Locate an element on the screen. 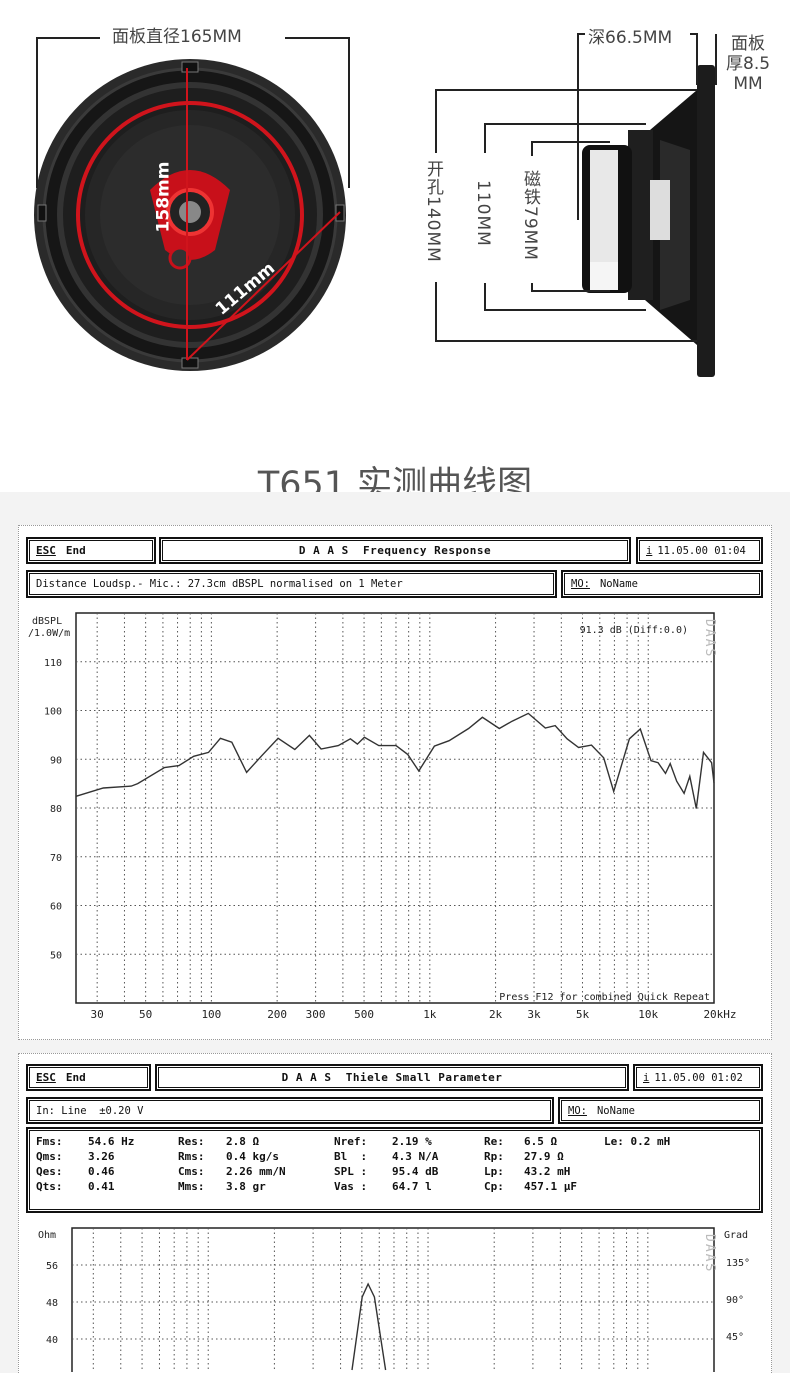  panel-title-text: D A A S Thiele Small Parameter is located at coordinates (392, 1077).